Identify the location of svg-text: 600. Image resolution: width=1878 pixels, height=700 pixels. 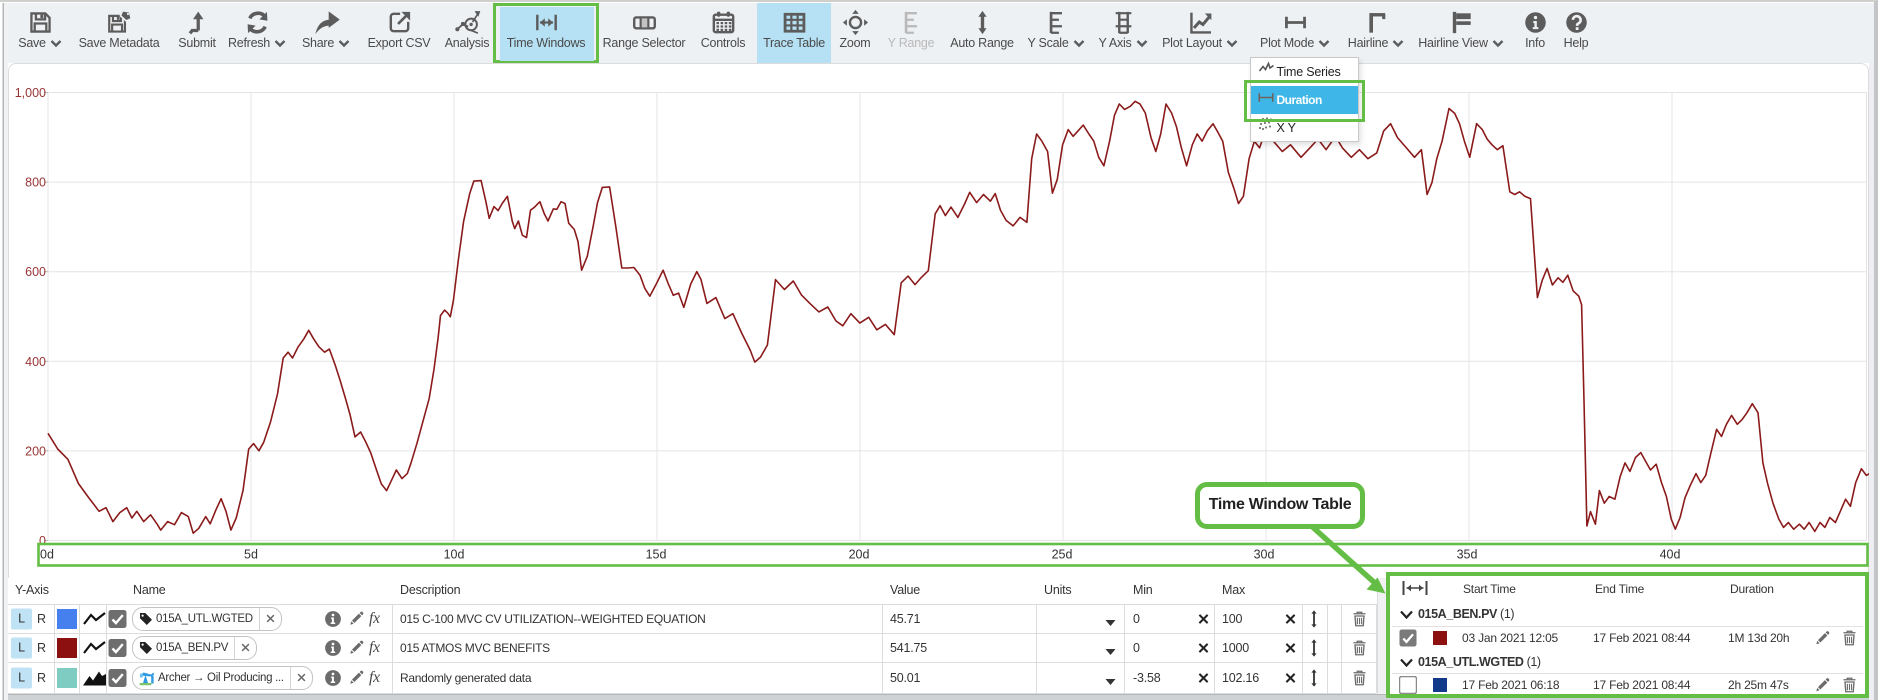
(35, 272).